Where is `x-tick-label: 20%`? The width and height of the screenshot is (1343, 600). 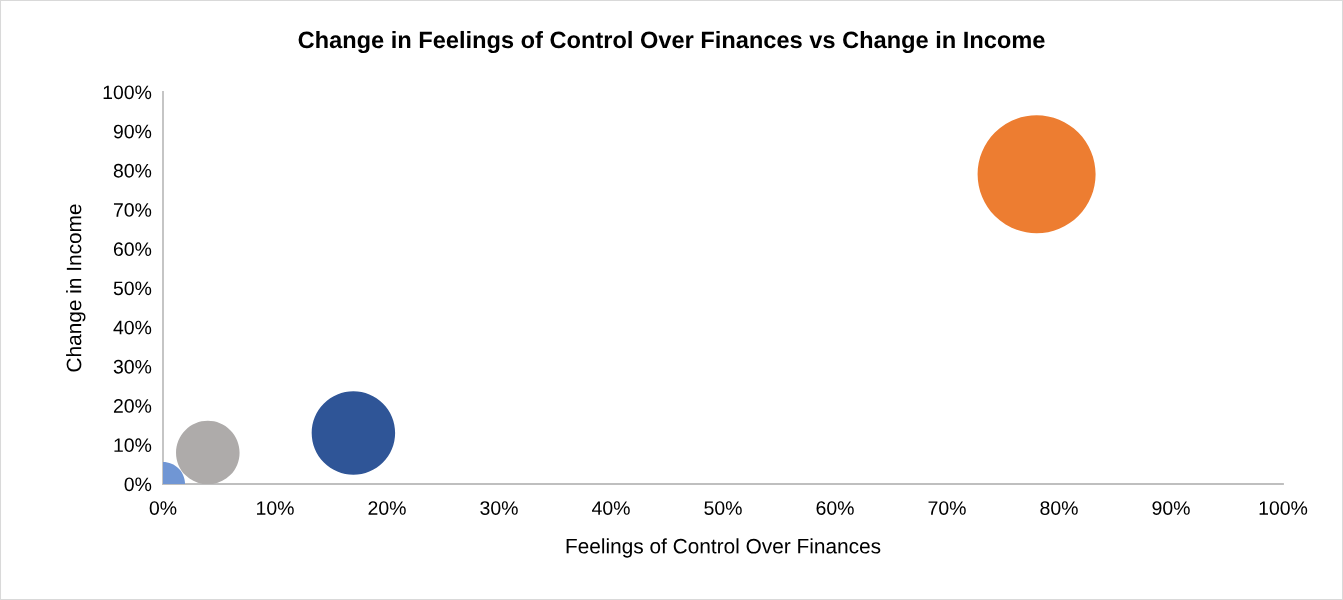 x-tick-label: 20% is located at coordinates (387, 508).